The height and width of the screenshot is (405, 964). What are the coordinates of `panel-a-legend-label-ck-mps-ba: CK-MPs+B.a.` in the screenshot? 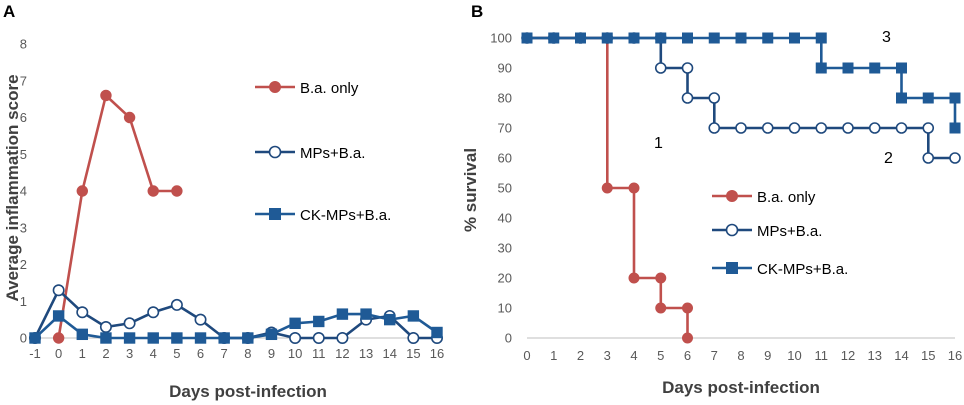 It's located at (345, 215).